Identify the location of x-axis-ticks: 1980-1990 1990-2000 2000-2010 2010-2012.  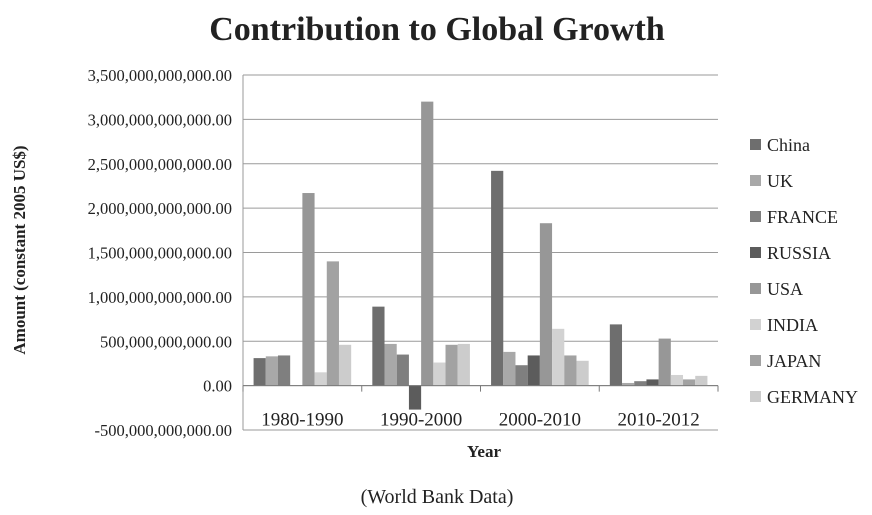
(480, 420).